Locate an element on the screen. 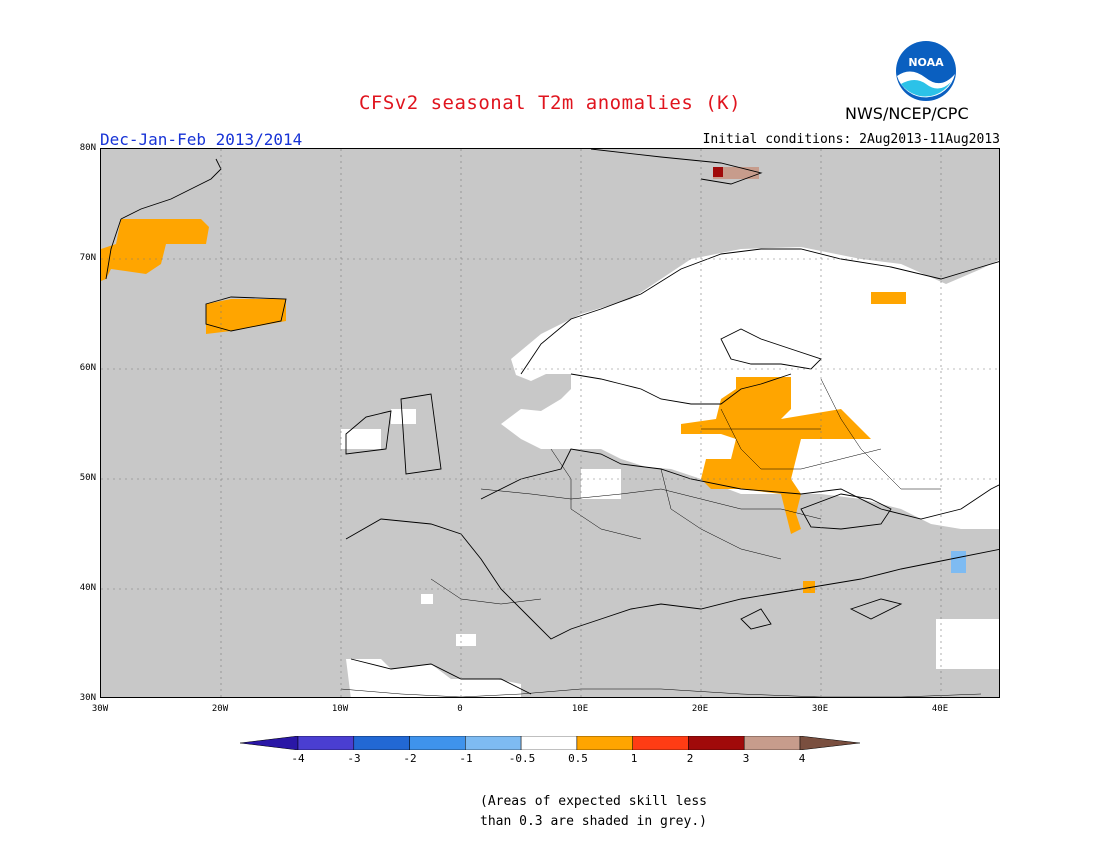 This screenshot has height=850, width=1100. lat-tick: 40N is located at coordinates (87, 588).